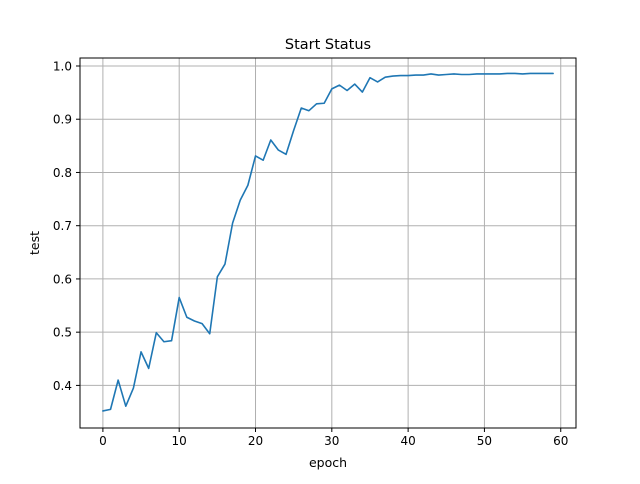 Image resolution: width=640 pixels, height=484 pixels. What do you see at coordinates (407, 441) in the screenshot?
I see `x-tick-label: 40` at bounding box center [407, 441].